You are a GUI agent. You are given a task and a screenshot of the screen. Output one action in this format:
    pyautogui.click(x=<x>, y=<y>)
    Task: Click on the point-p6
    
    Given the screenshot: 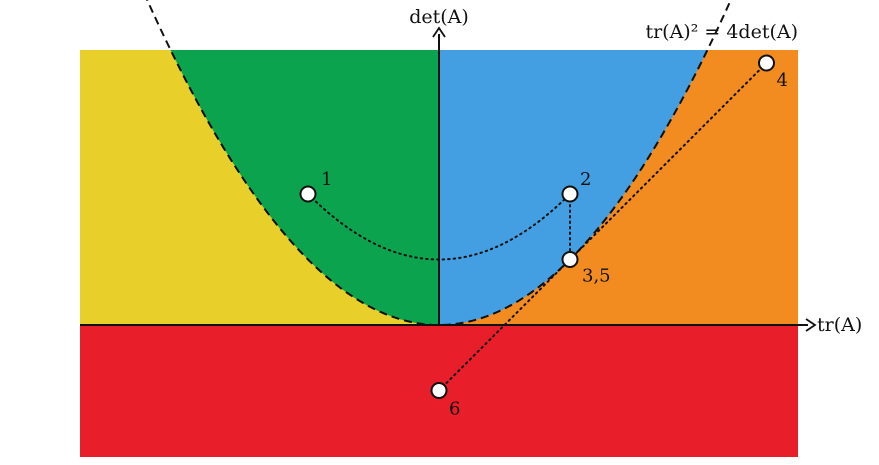 What is the action you would take?
    pyautogui.click(x=439, y=390)
    